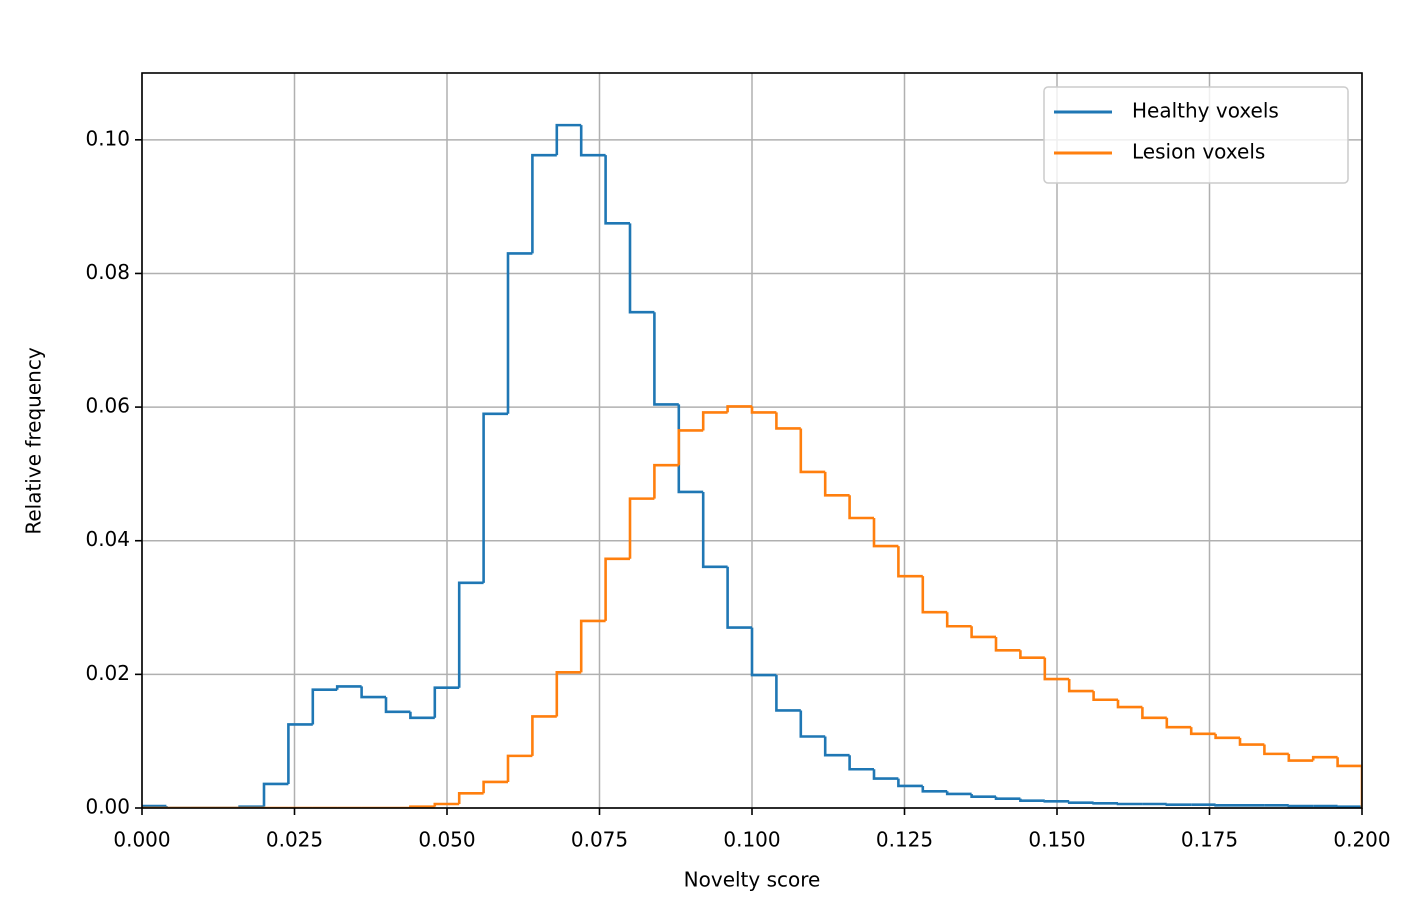 Image resolution: width=1420 pixels, height=919 pixels. I want to click on y-tick-label: 0.02, so click(107, 673).